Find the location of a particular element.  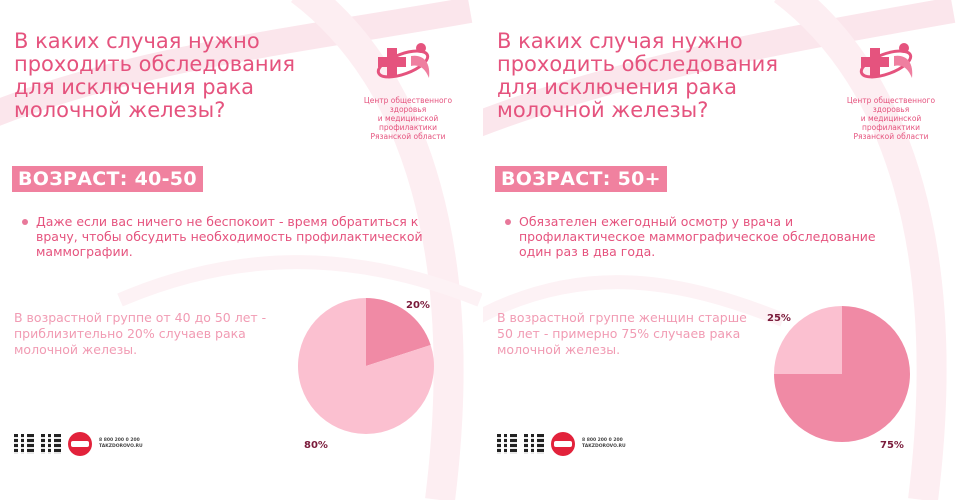

age-badge: ВОЗРАСТ: 40-50 is located at coordinates (107, 179).